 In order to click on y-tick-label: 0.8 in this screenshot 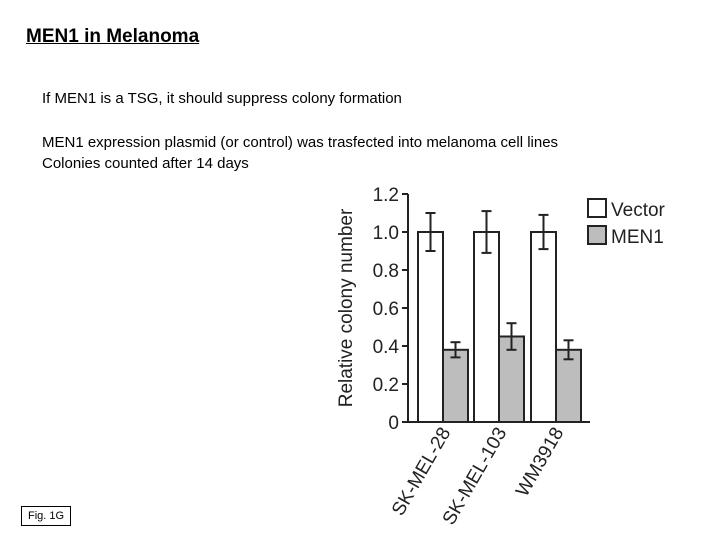, I will do `click(386, 271)`.